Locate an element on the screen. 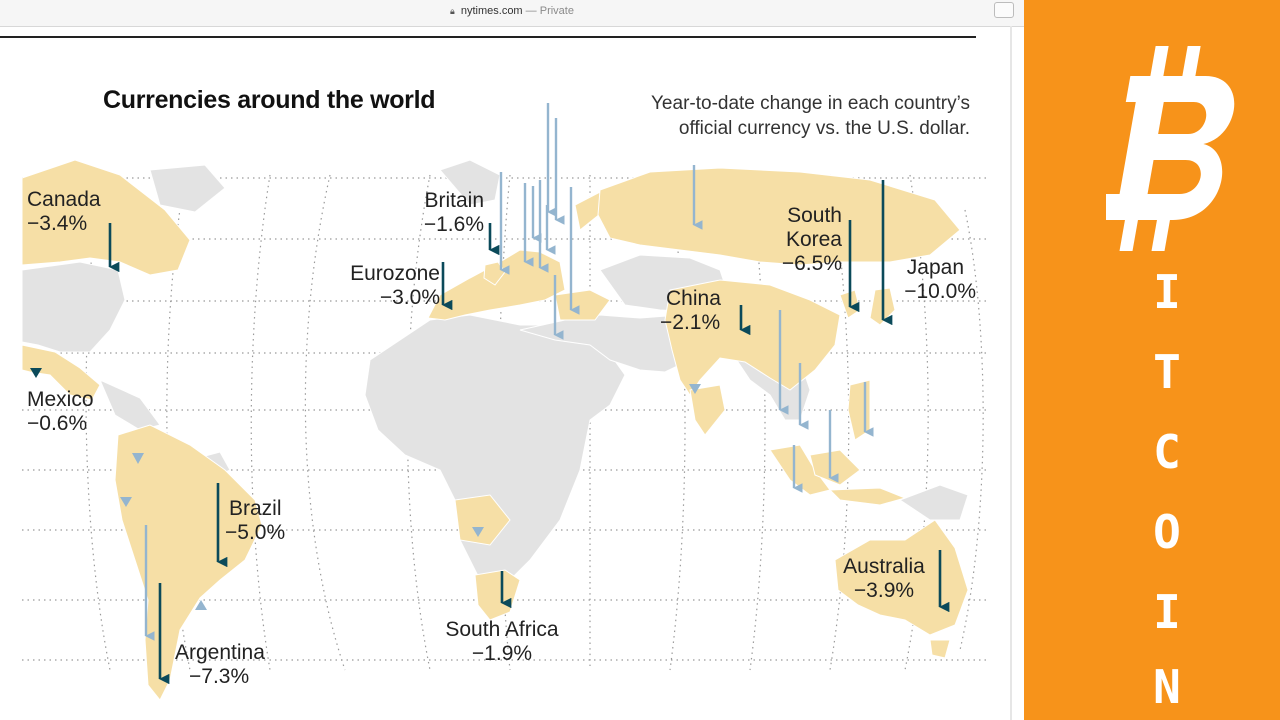 The width and height of the screenshot is (1280, 720). label-argentina: Argentina −7.3% is located at coordinates (220, 665).